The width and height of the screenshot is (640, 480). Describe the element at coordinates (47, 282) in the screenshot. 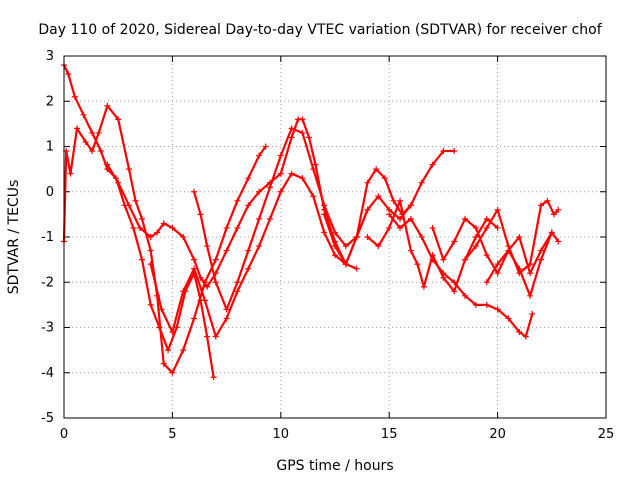

I see `y-tick-label: -2` at that location.